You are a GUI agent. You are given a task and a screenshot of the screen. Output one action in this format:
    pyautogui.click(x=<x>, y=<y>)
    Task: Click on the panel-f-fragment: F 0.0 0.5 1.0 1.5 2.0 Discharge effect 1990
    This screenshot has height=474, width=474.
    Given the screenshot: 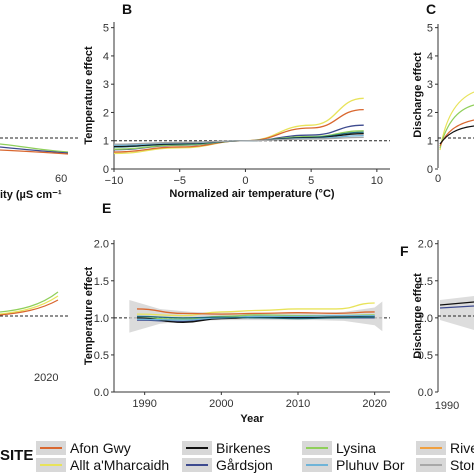 What is the action you would take?
    pyautogui.click(x=437, y=325)
    